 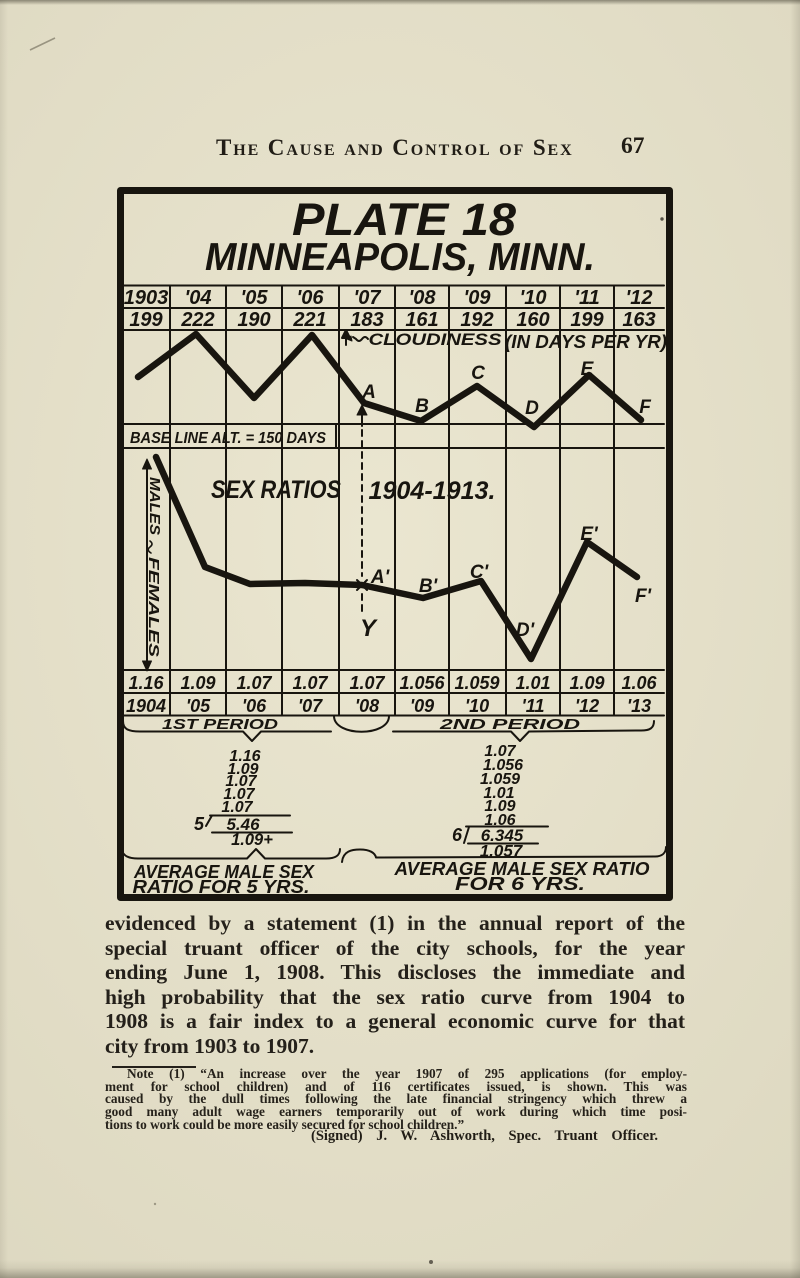 What do you see at coordinates (457, 835) in the screenshot?
I see `svg-text: 6` at bounding box center [457, 835].